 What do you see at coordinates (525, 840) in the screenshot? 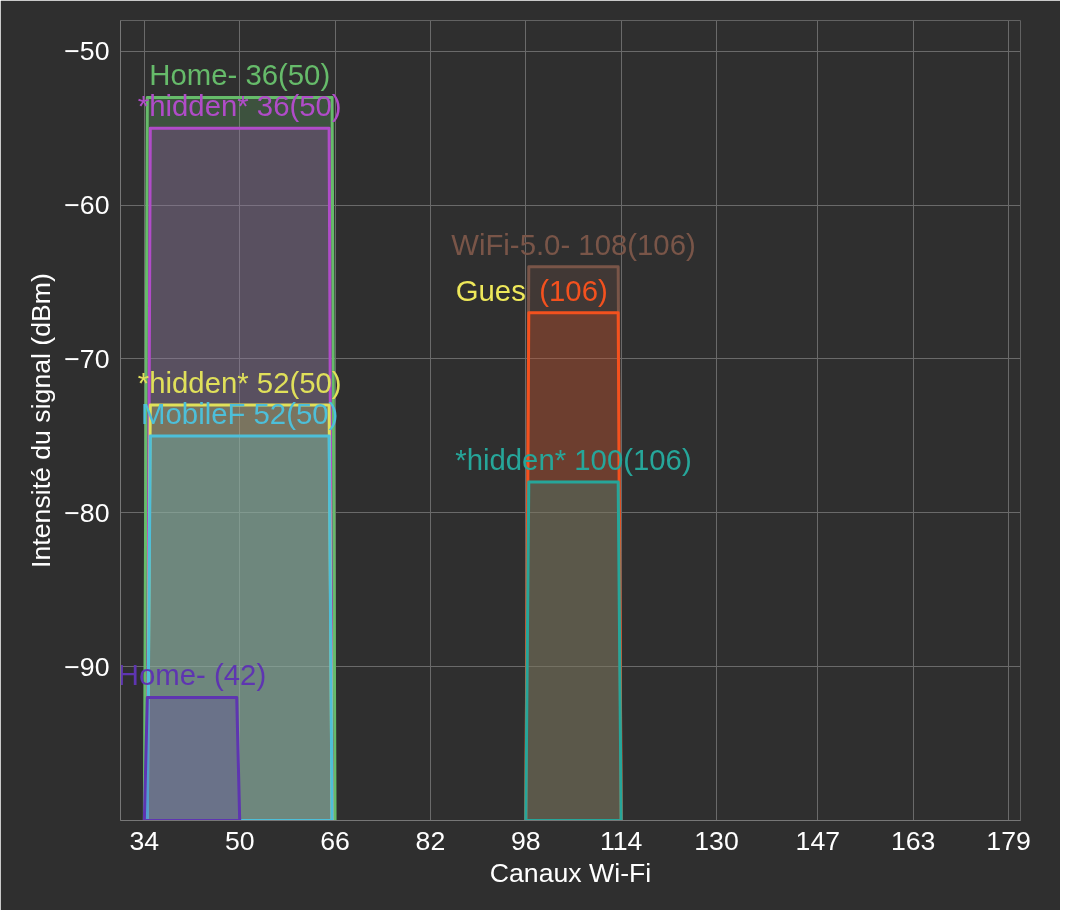
I see `x-tick-label: 98` at bounding box center [525, 840].